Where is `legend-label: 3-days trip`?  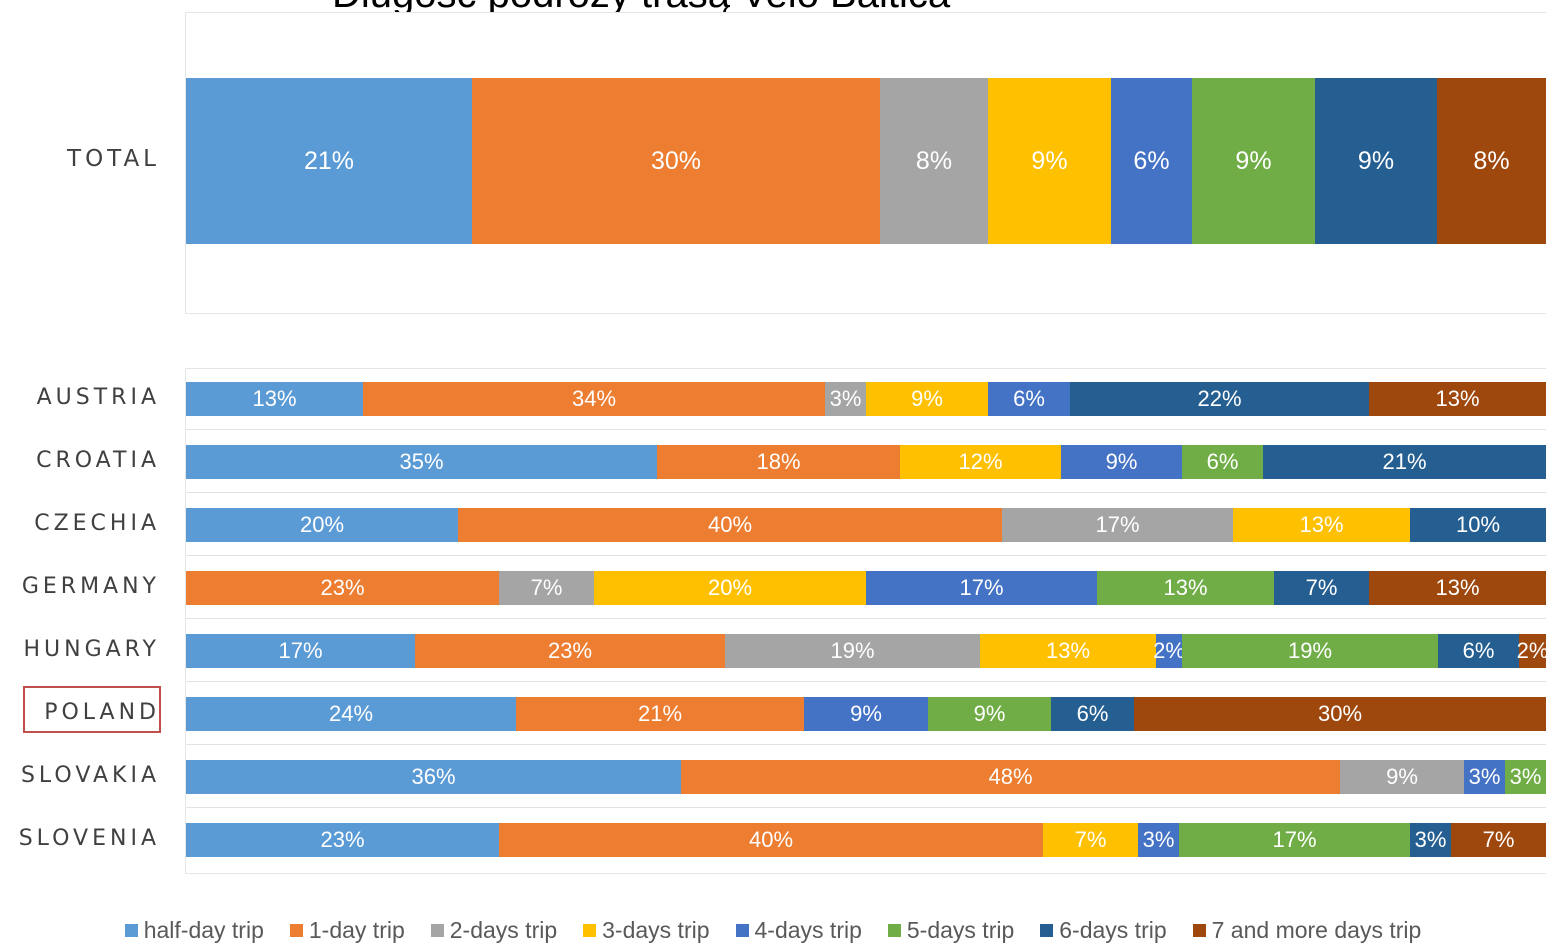
legend-label: 3-days trip is located at coordinates (656, 930).